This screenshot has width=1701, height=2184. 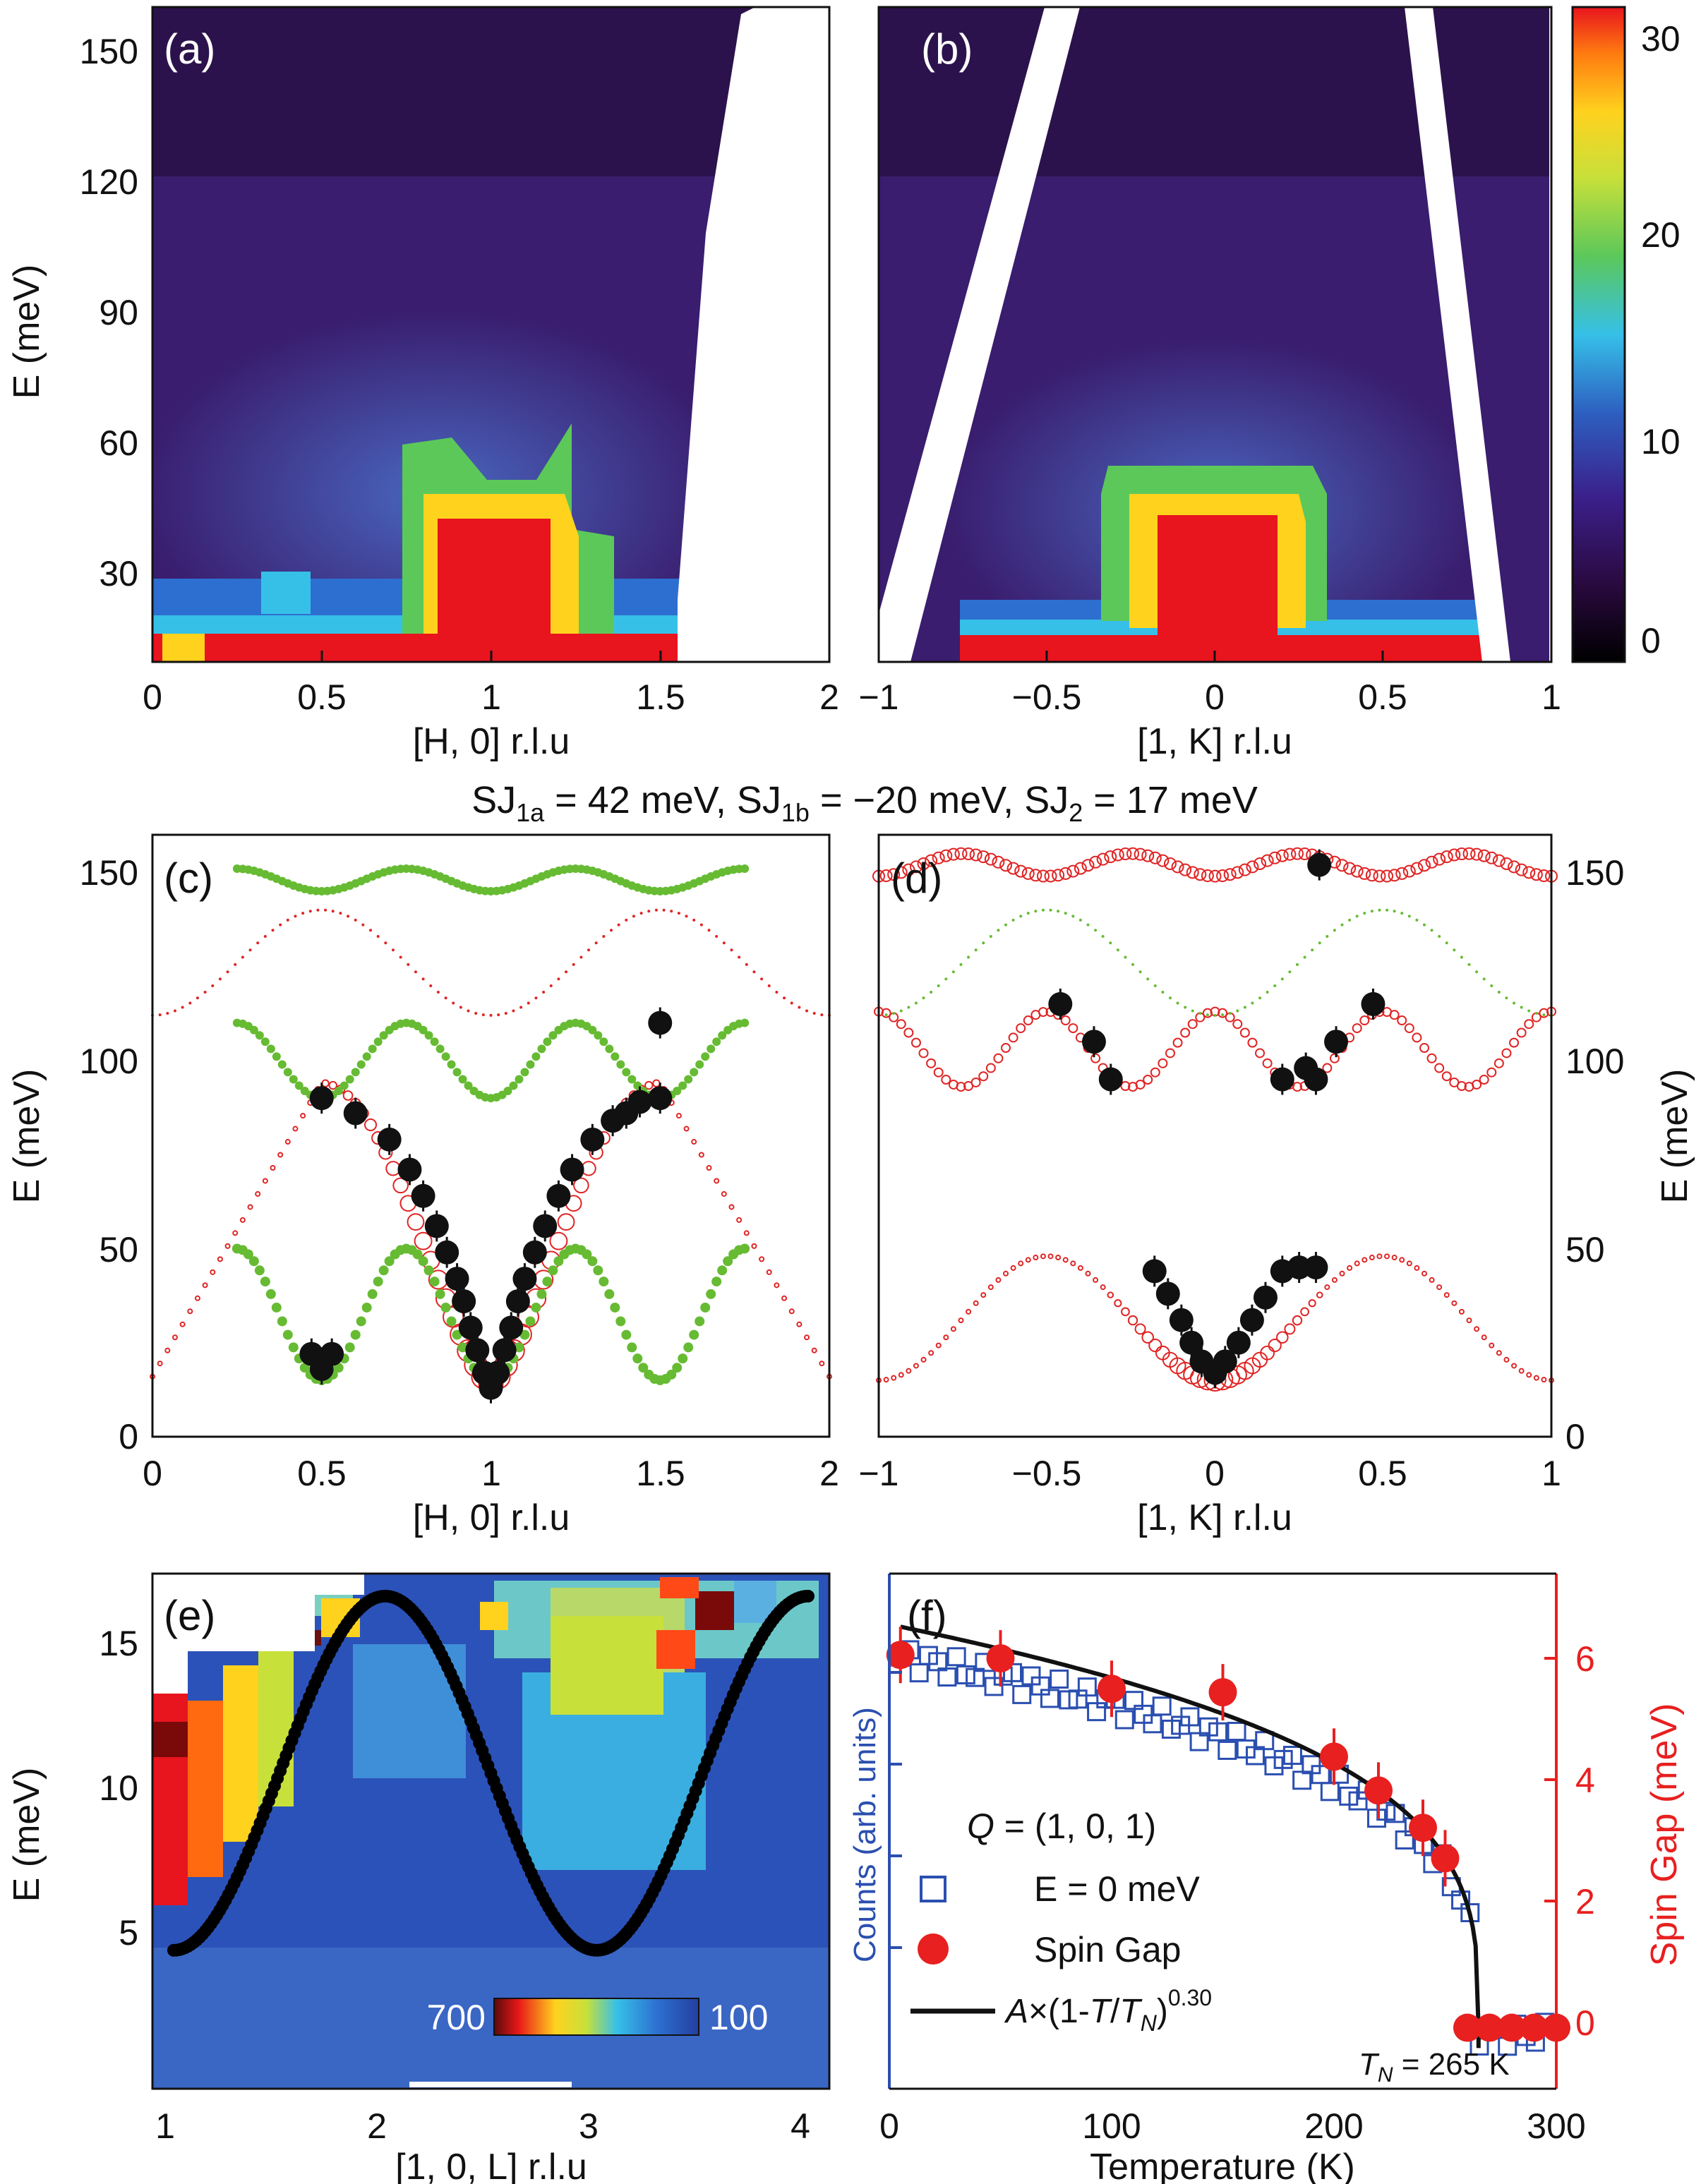 I want to click on tick-e-x-1: 1, so click(x=165, y=2126).